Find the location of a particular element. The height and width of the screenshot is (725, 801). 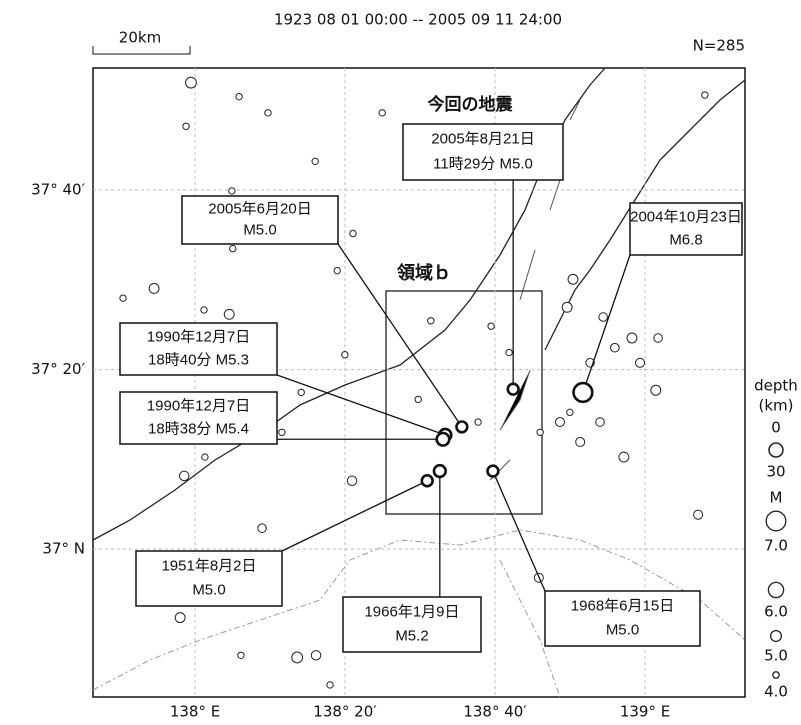

event-count: N=285 is located at coordinates (719, 46).